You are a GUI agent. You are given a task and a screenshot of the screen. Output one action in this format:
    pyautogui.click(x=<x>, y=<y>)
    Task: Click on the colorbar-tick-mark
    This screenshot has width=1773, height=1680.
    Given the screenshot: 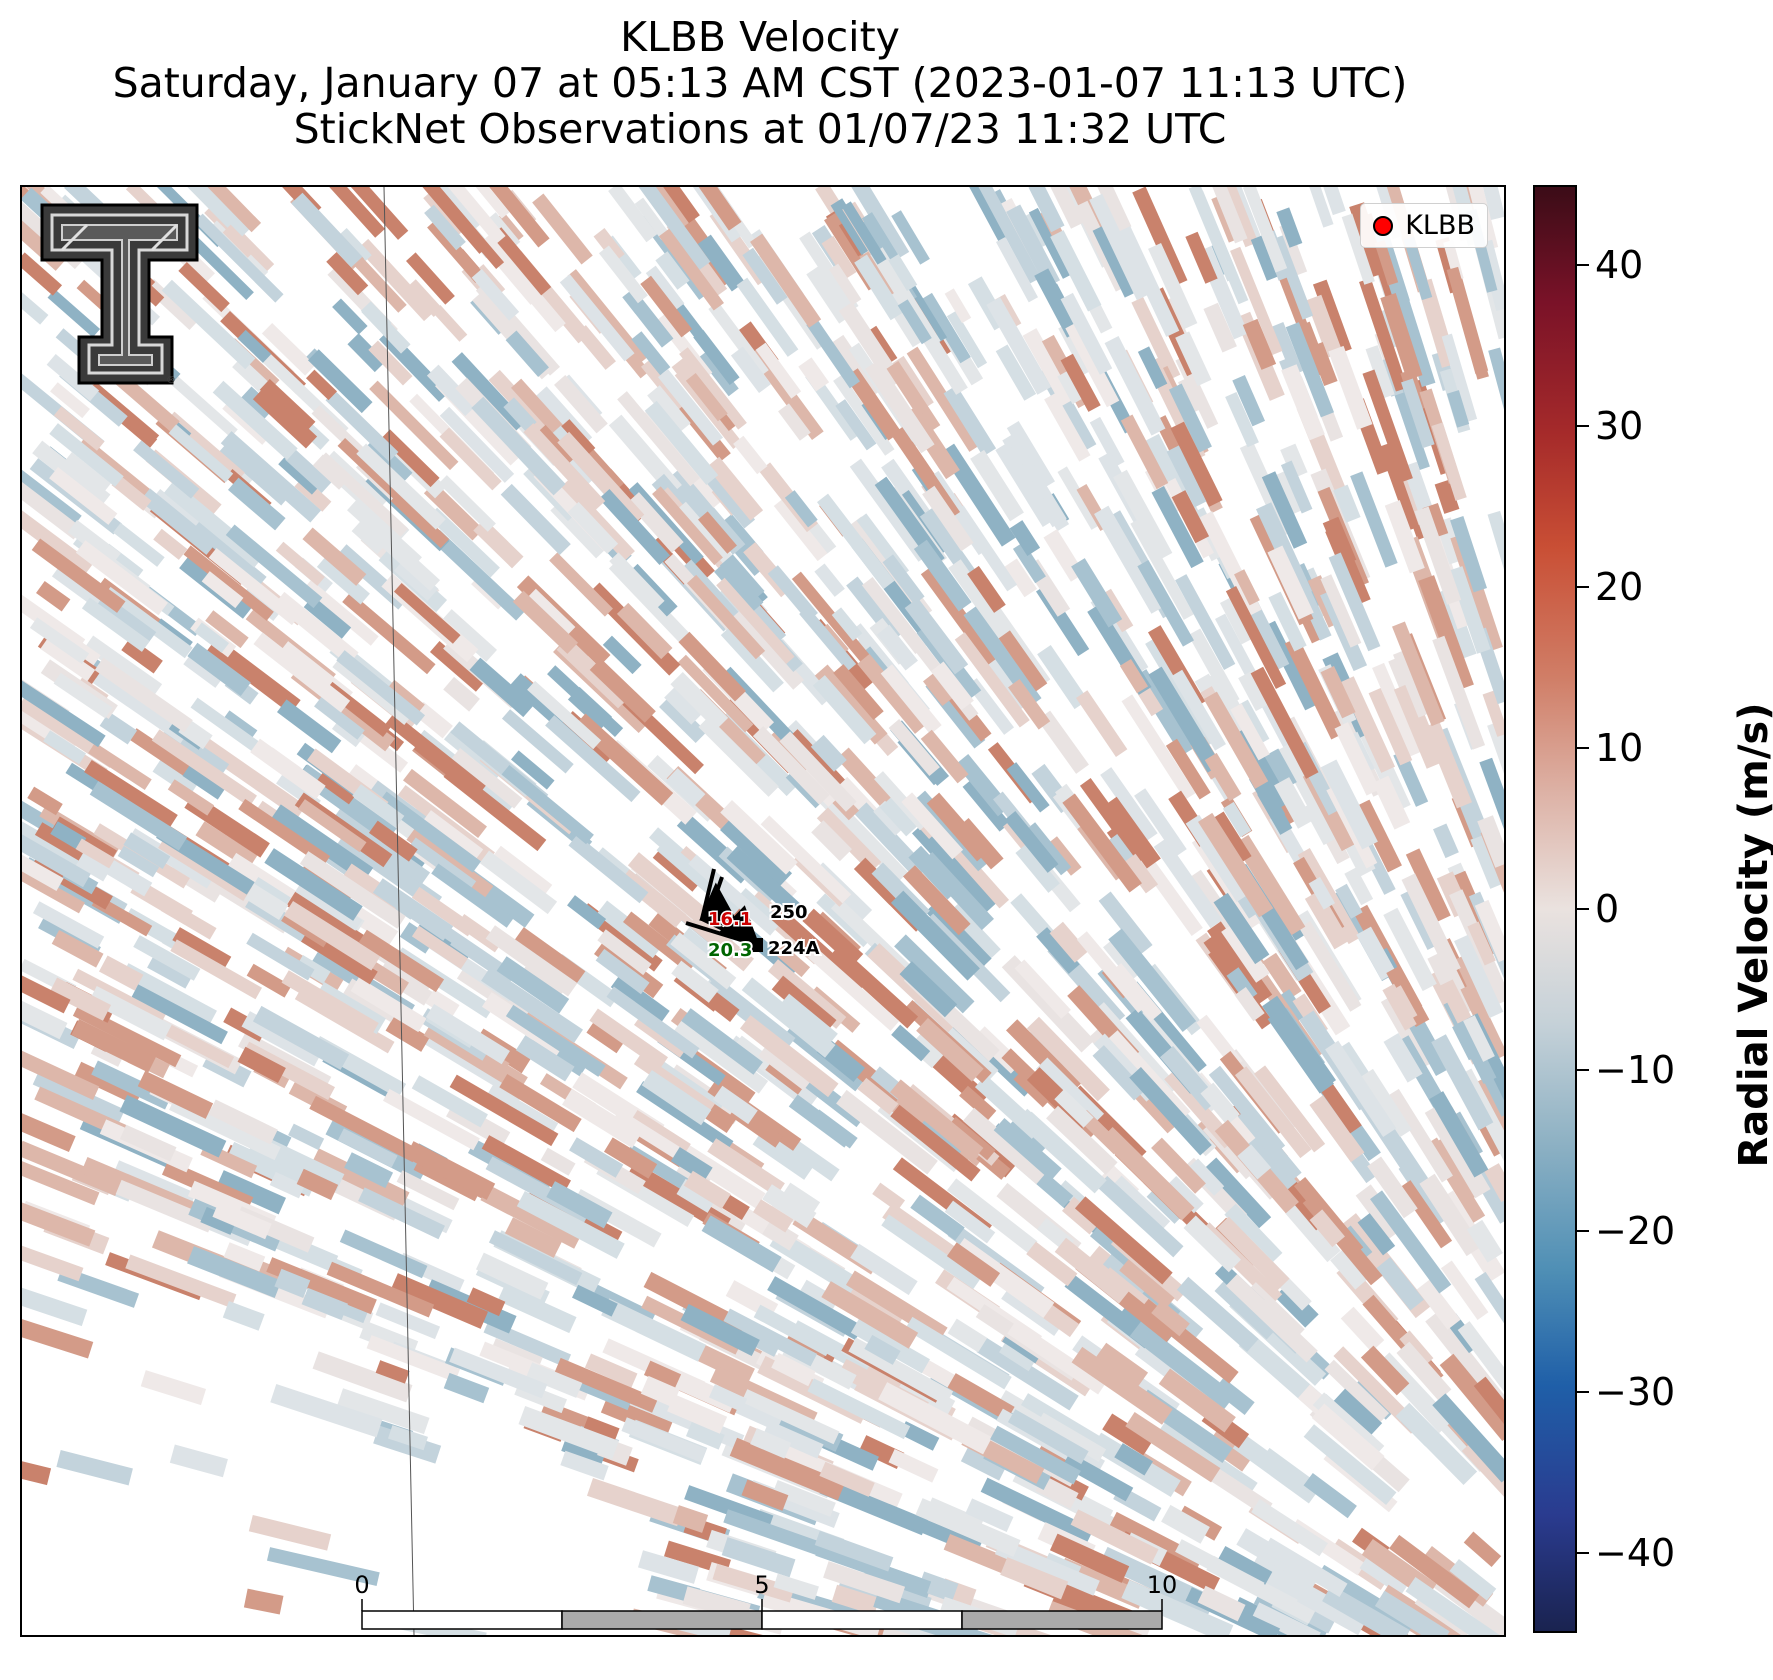 What is the action you would take?
    pyautogui.click(x=1583, y=909)
    